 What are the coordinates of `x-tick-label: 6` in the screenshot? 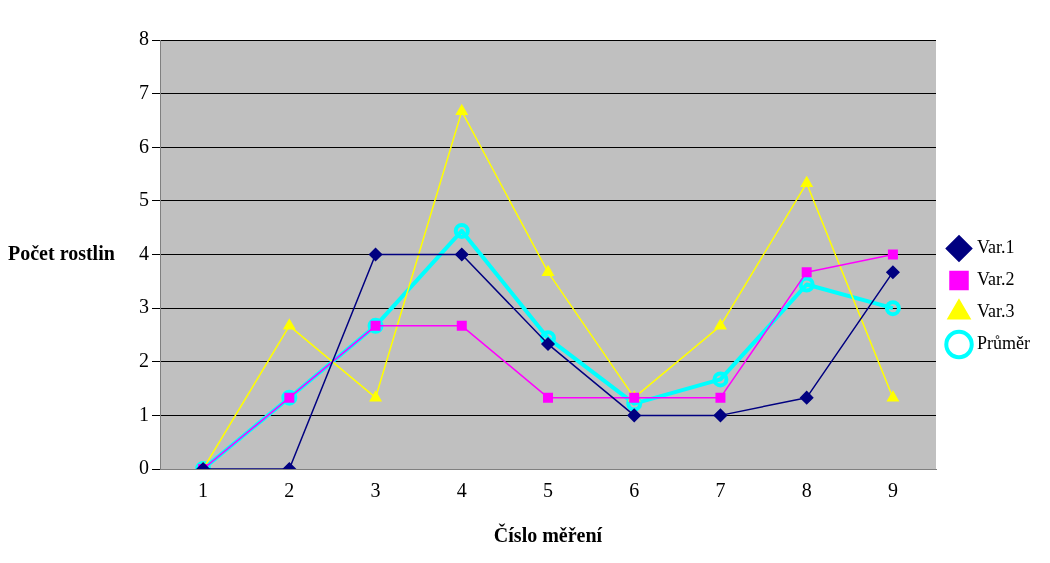 It's located at (634, 490).